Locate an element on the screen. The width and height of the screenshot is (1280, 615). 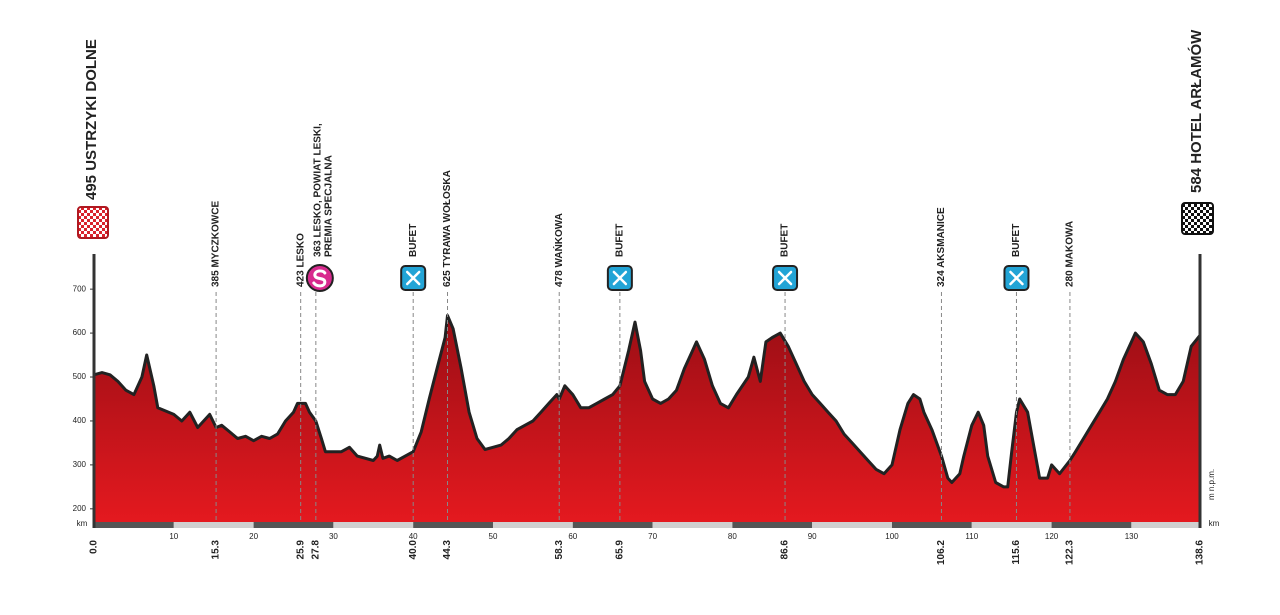
sprint-icon is located at coordinates (319, 278).